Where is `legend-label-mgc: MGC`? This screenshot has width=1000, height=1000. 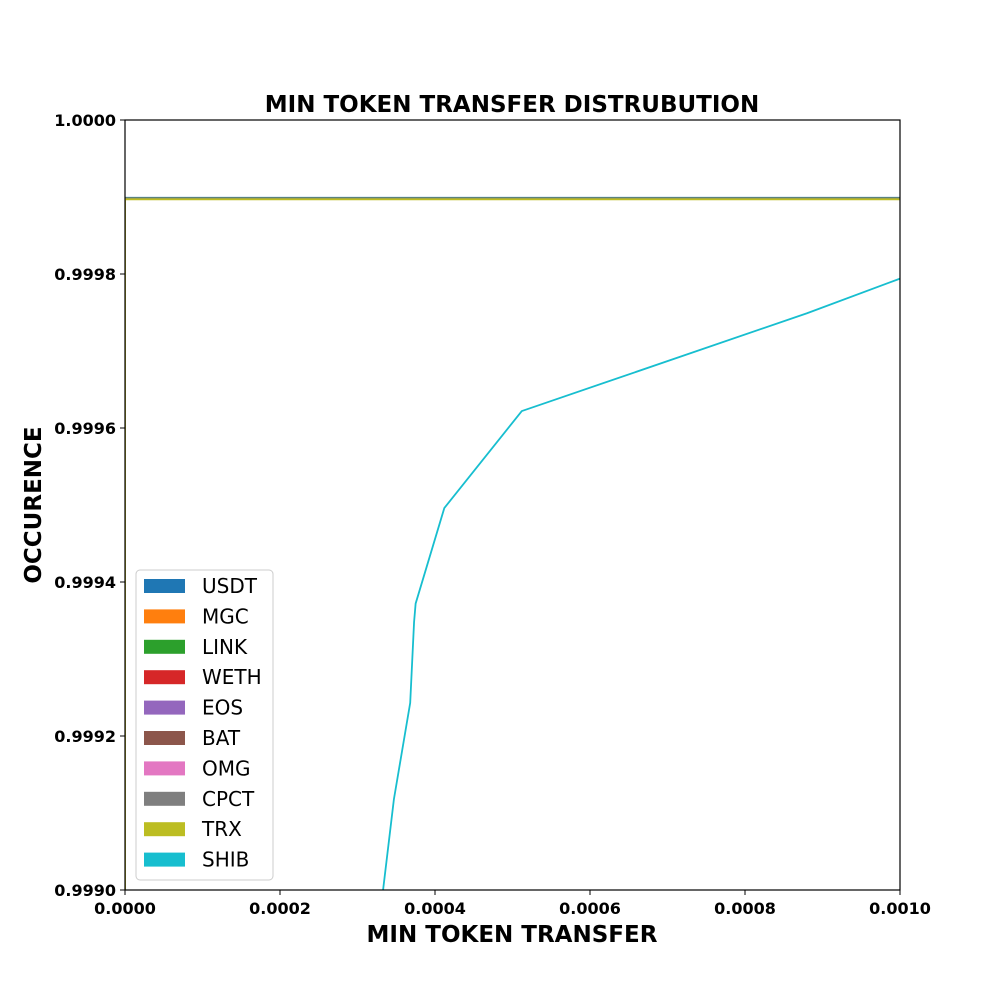
legend-label-mgc: MGC is located at coordinates (225, 616).